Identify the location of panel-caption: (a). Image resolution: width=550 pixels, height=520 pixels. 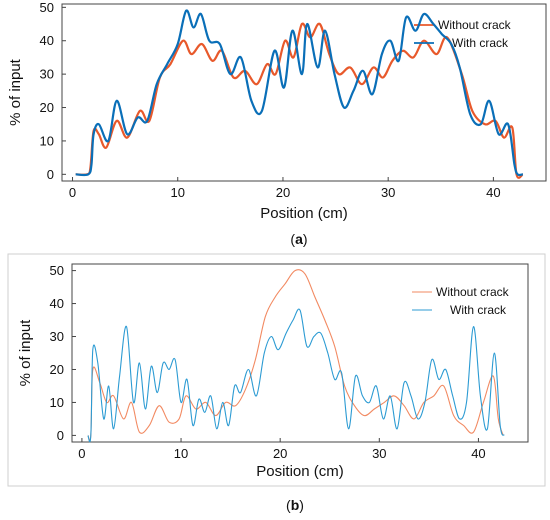
(298, 239).